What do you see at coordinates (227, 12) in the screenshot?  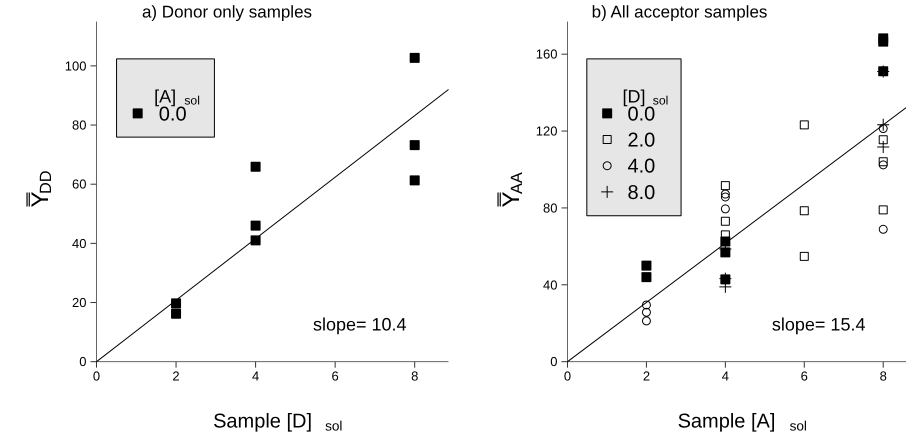 I see `chart-title: a) Donor only samples` at bounding box center [227, 12].